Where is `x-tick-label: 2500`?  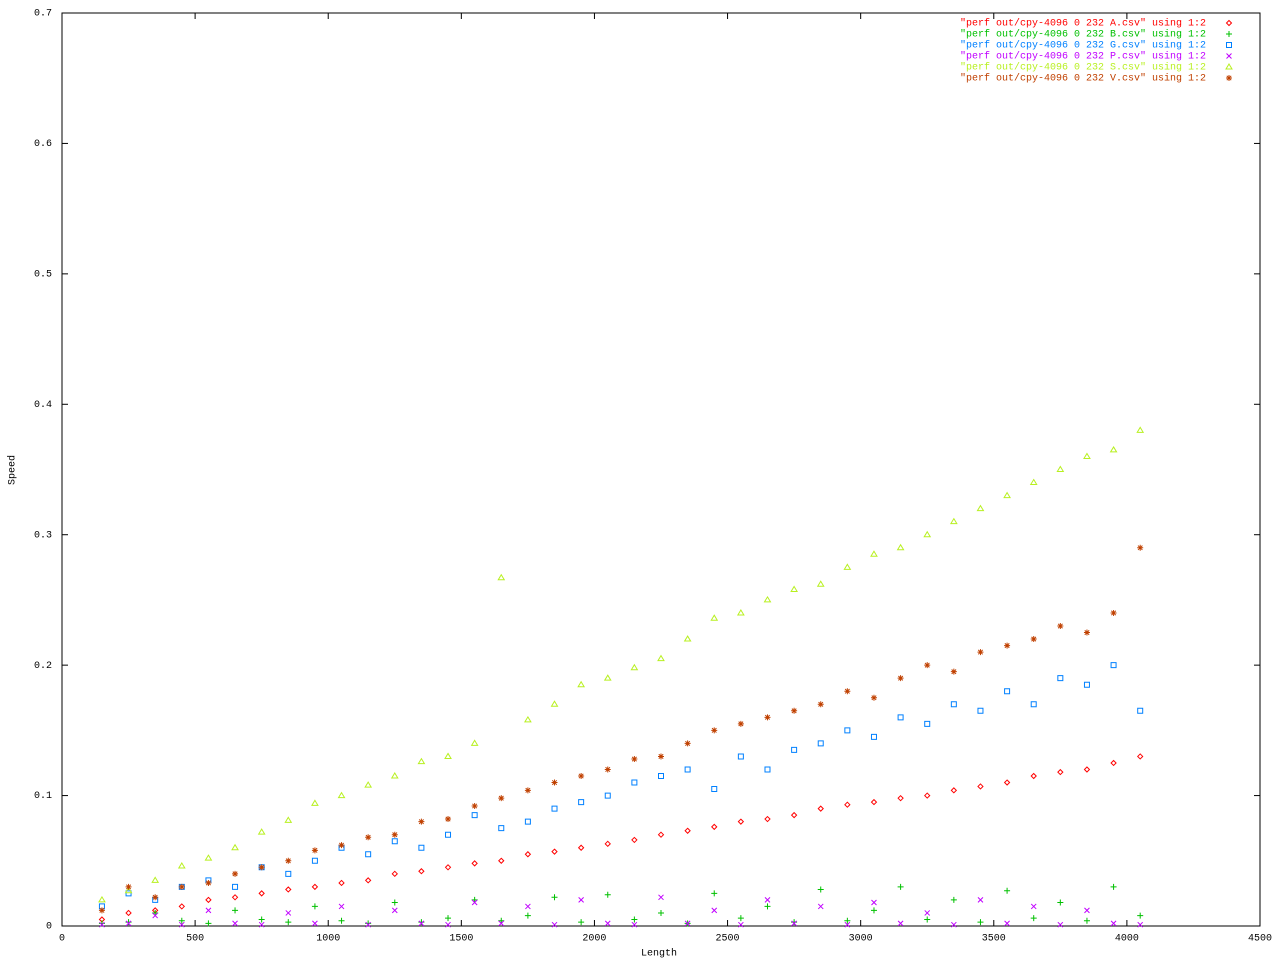 x-tick-label: 2500 is located at coordinates (728, 939).